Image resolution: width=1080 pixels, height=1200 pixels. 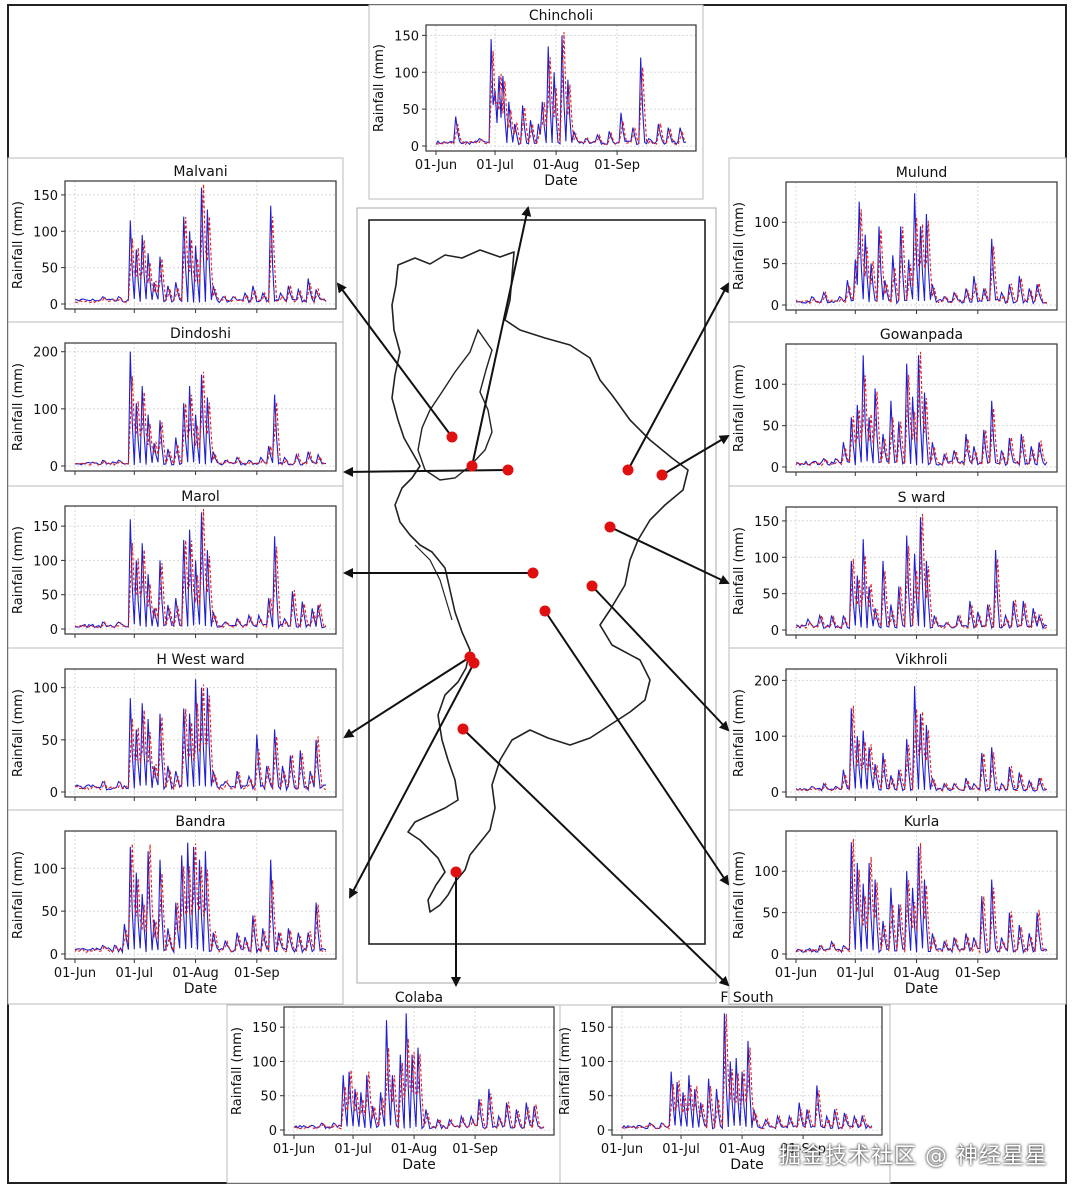 I want to click on y-tick-label: 200, so click(x=45, y=353).